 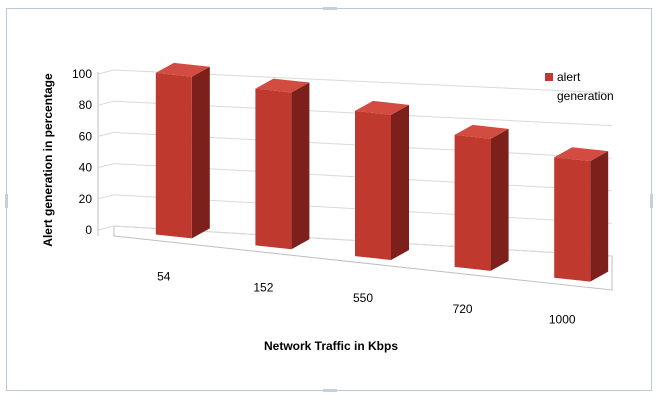 What do you see at coordinates (86, 136) in the screenshot?
I see `y-tick-label: 60` at bounding box center [86, 136].